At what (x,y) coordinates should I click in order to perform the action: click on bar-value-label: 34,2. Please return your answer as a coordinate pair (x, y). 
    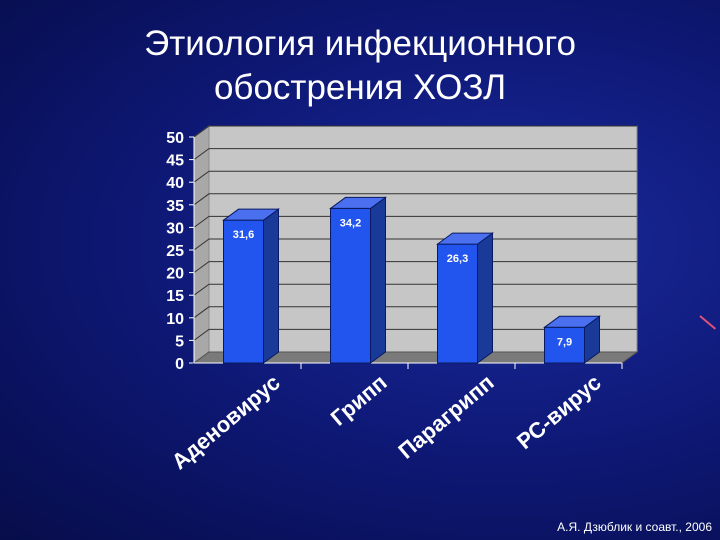
    Looking at the image, I should click on (350, 223).